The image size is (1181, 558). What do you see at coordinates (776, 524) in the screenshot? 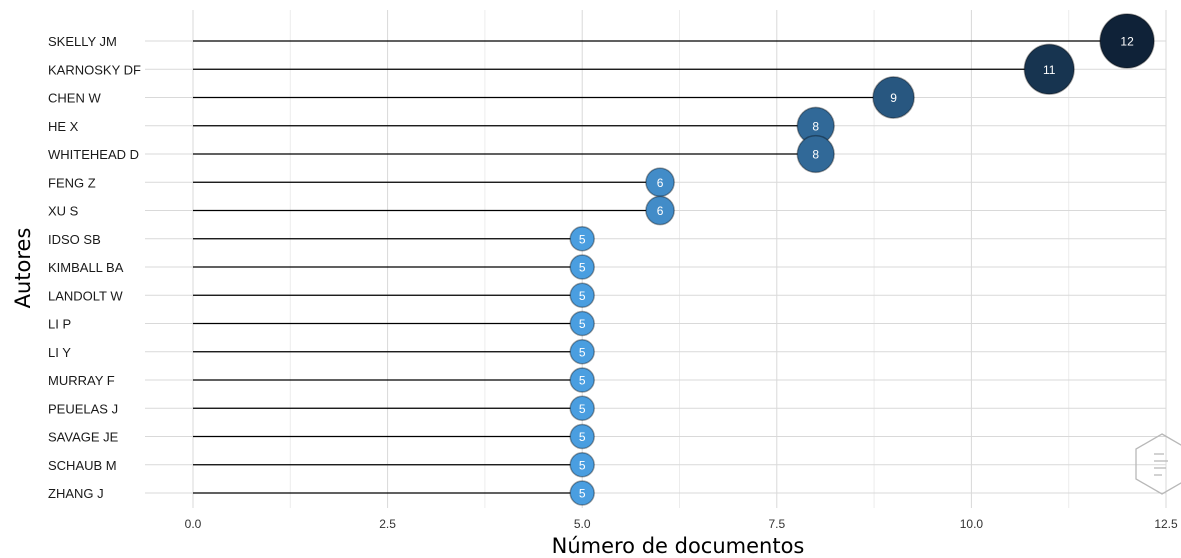
I see `x-tick-label: 7.5` at bounding box center [776, 524].